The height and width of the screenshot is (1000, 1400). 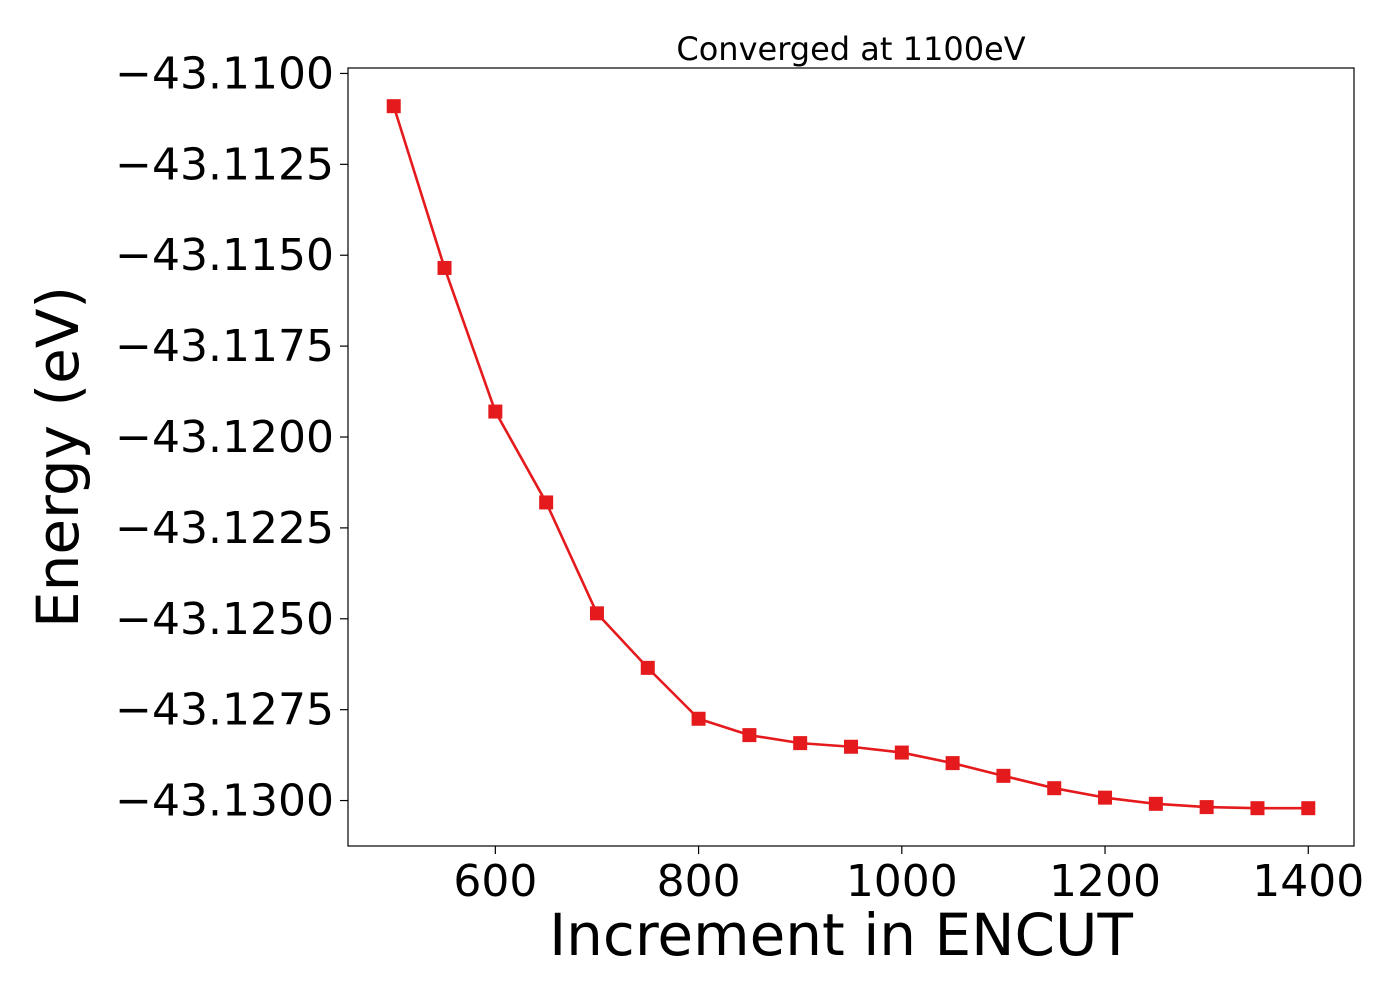 I want to click on y-tick-label: −43.1100, so click(x=224, y=73).